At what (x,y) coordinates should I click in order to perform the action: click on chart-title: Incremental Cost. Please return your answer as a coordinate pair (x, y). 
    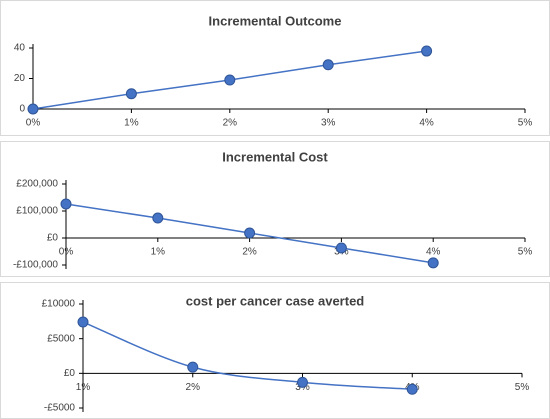
    Looking at the image, I should click on (275, 156).